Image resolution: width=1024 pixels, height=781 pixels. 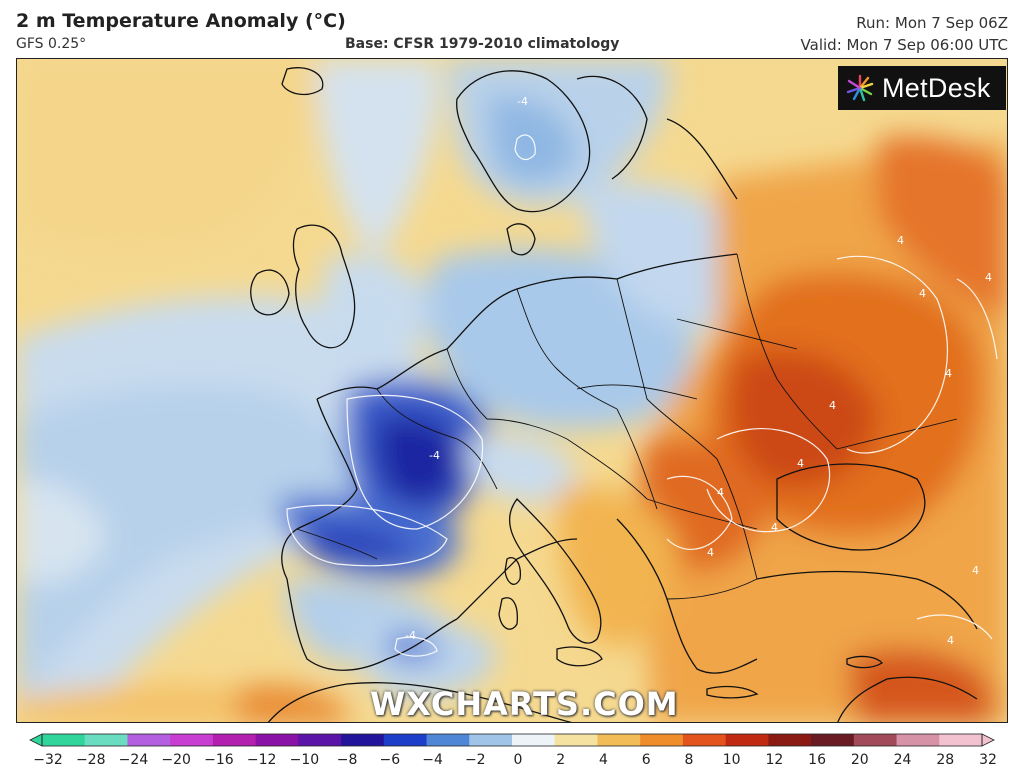 I want to click on colorbar-tick-label: −10, so click(x=304, y=760).